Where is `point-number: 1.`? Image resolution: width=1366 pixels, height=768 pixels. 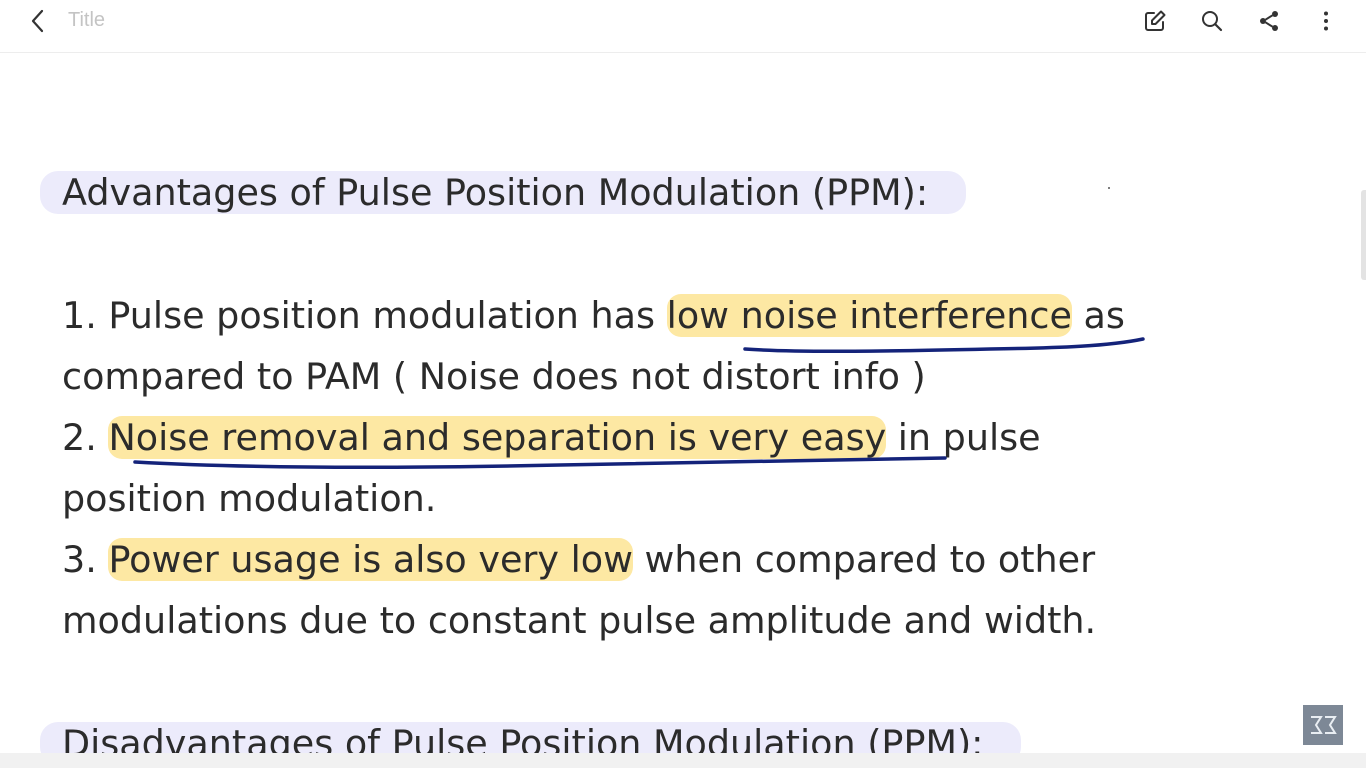
point-number: 1. is located at coordinates (79, 315).